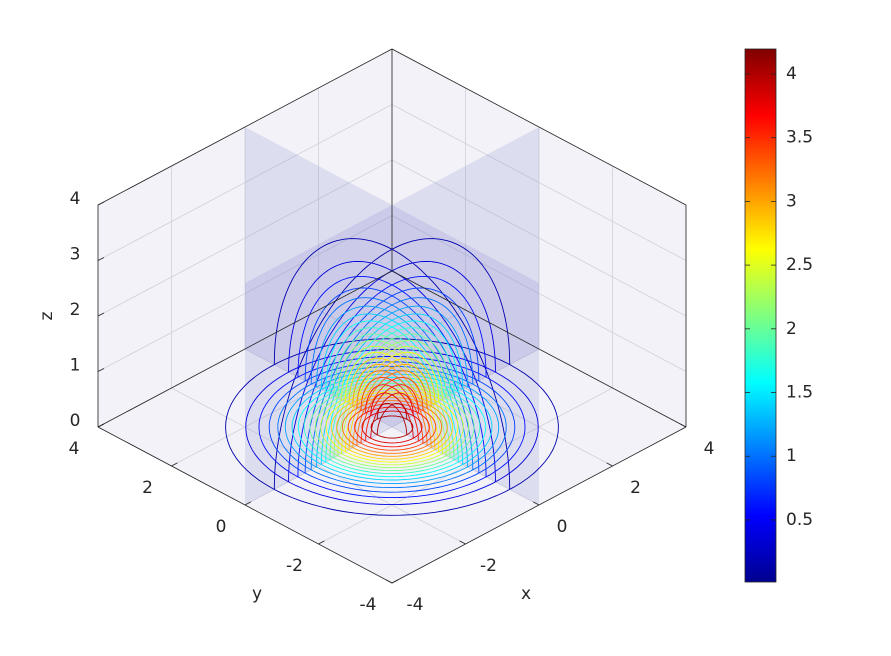  I want to click on colorbar-tick-label: 3, so click(791, 201).